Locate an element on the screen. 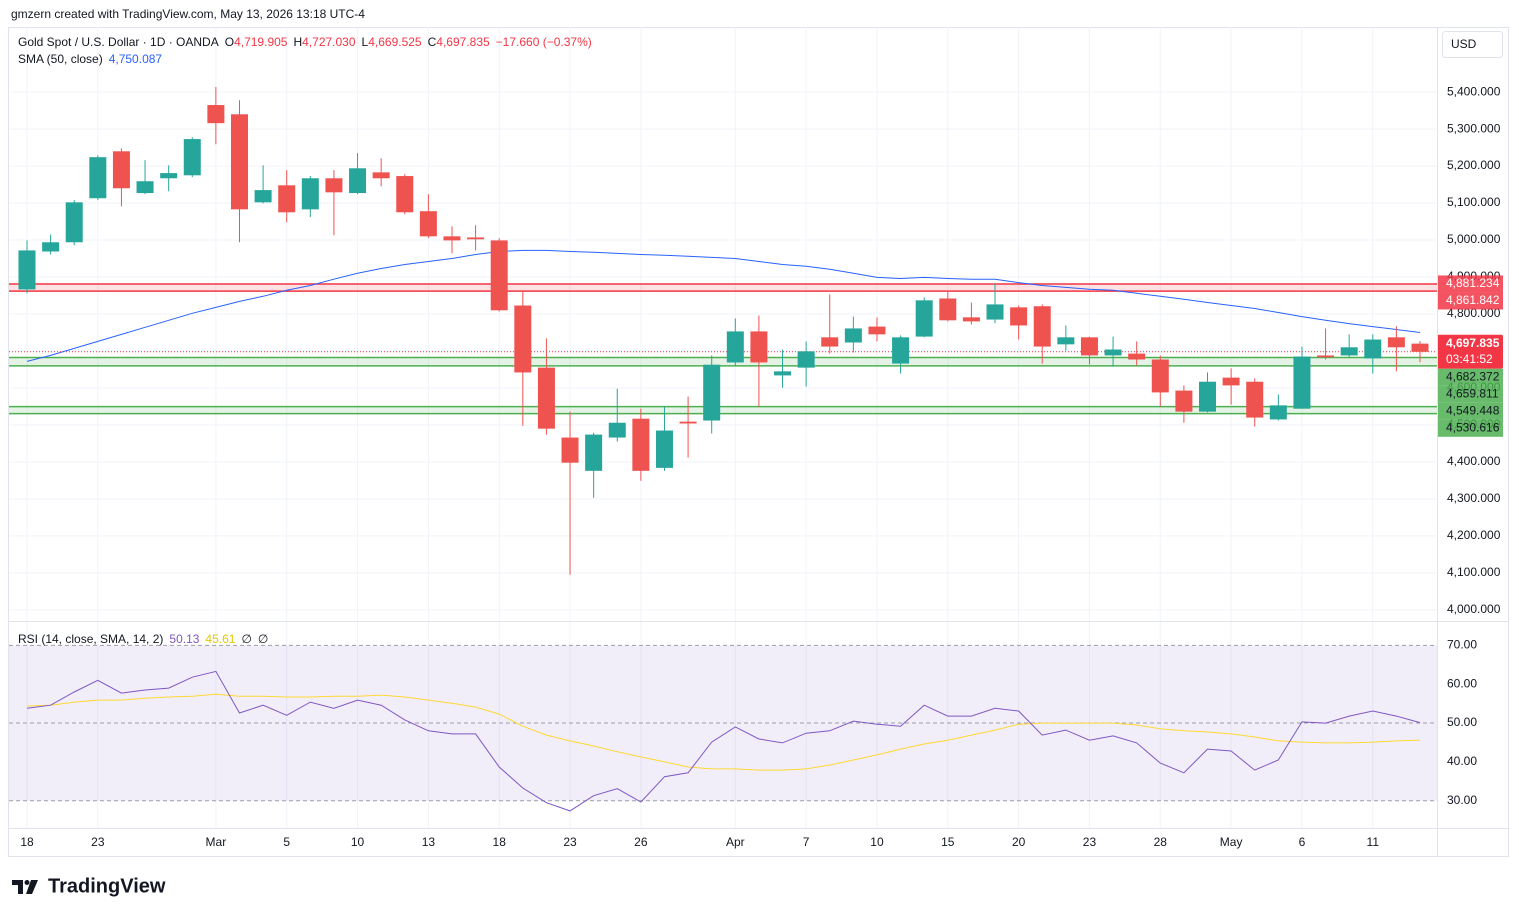 The height and width of the screenshot is (917, 1519). currency: USD is located at coordinates (1464, 44).